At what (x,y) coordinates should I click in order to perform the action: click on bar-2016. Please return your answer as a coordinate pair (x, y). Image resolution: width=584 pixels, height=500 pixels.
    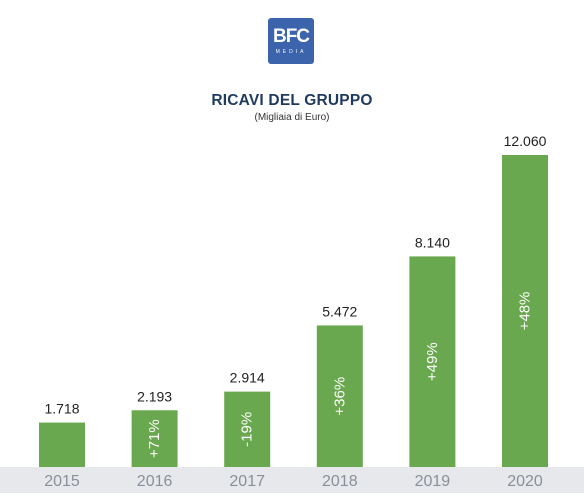
    Looking at the image, I should click on (154, 438).